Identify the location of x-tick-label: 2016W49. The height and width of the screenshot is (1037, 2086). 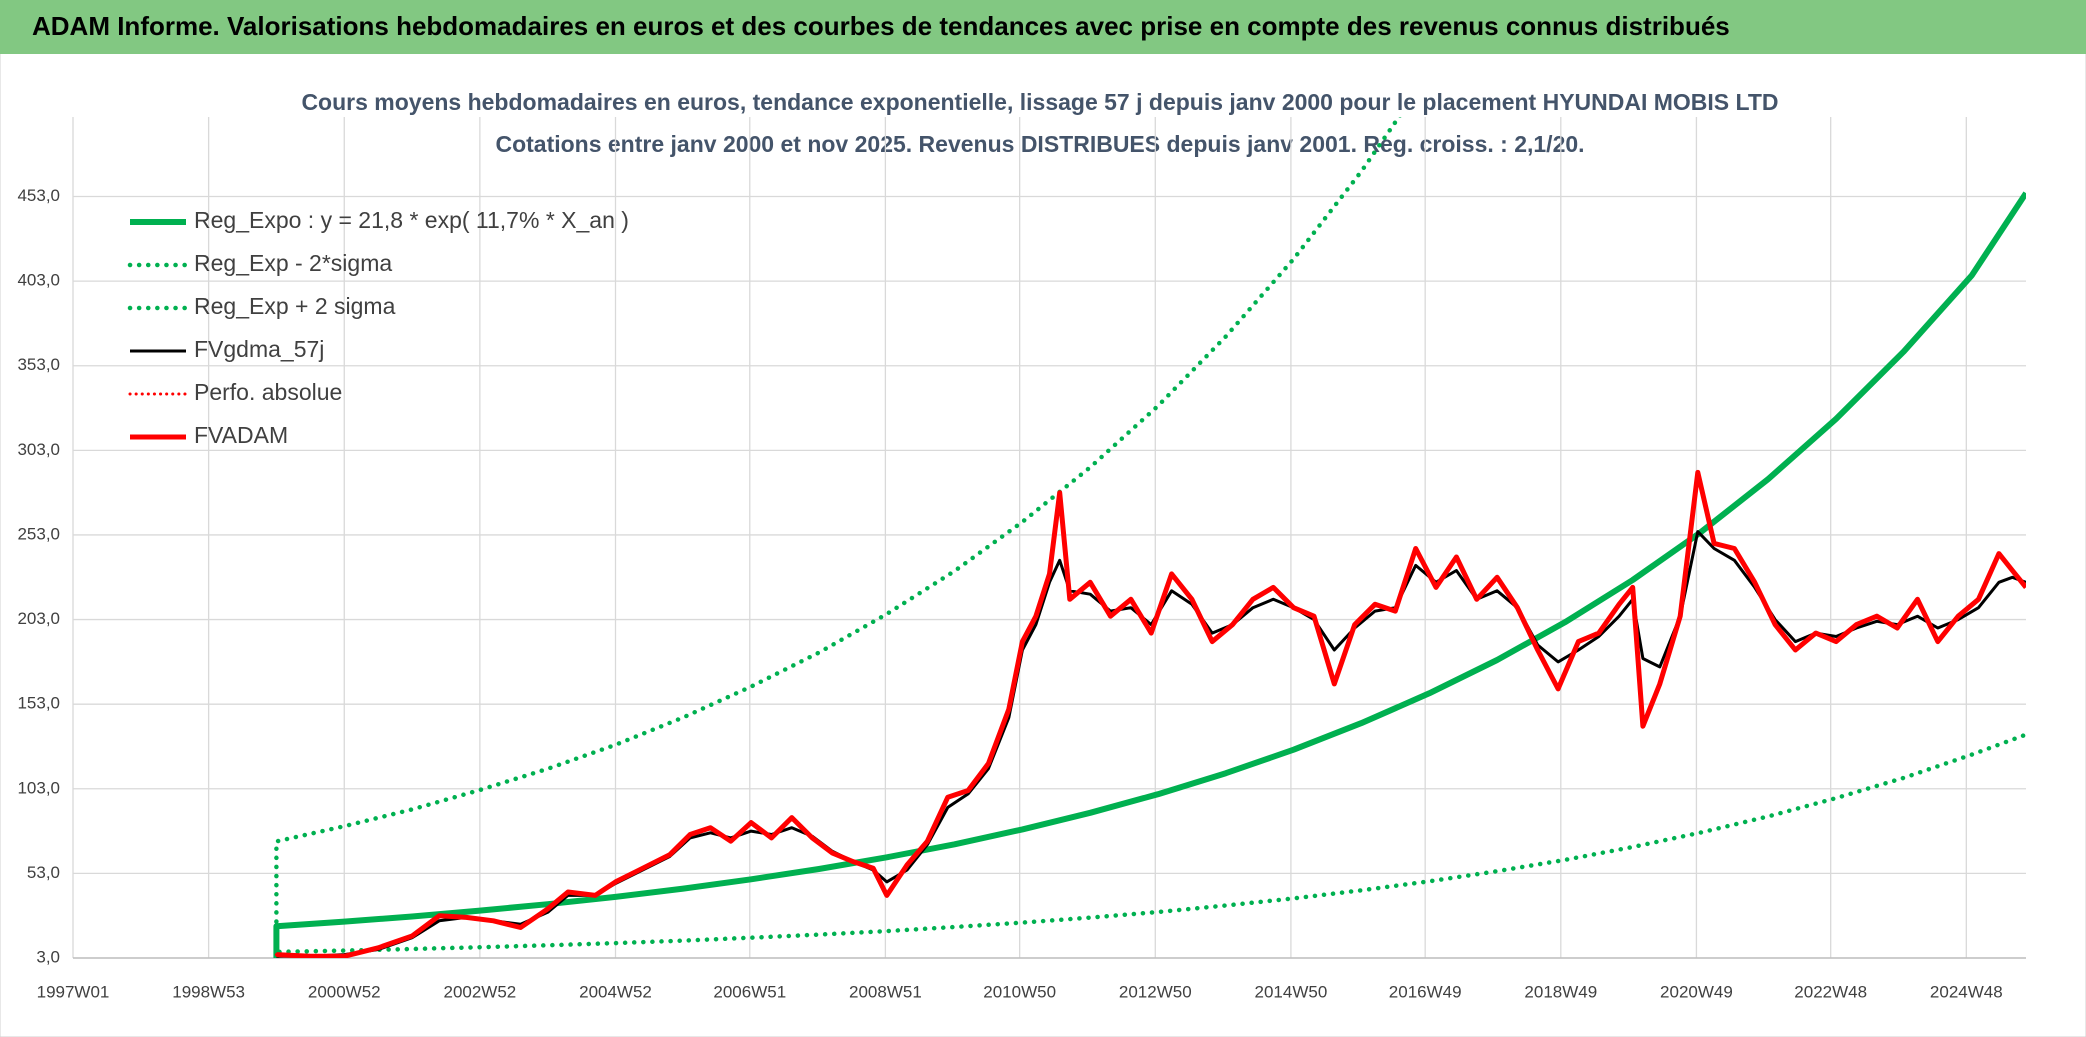
(1425, 991).